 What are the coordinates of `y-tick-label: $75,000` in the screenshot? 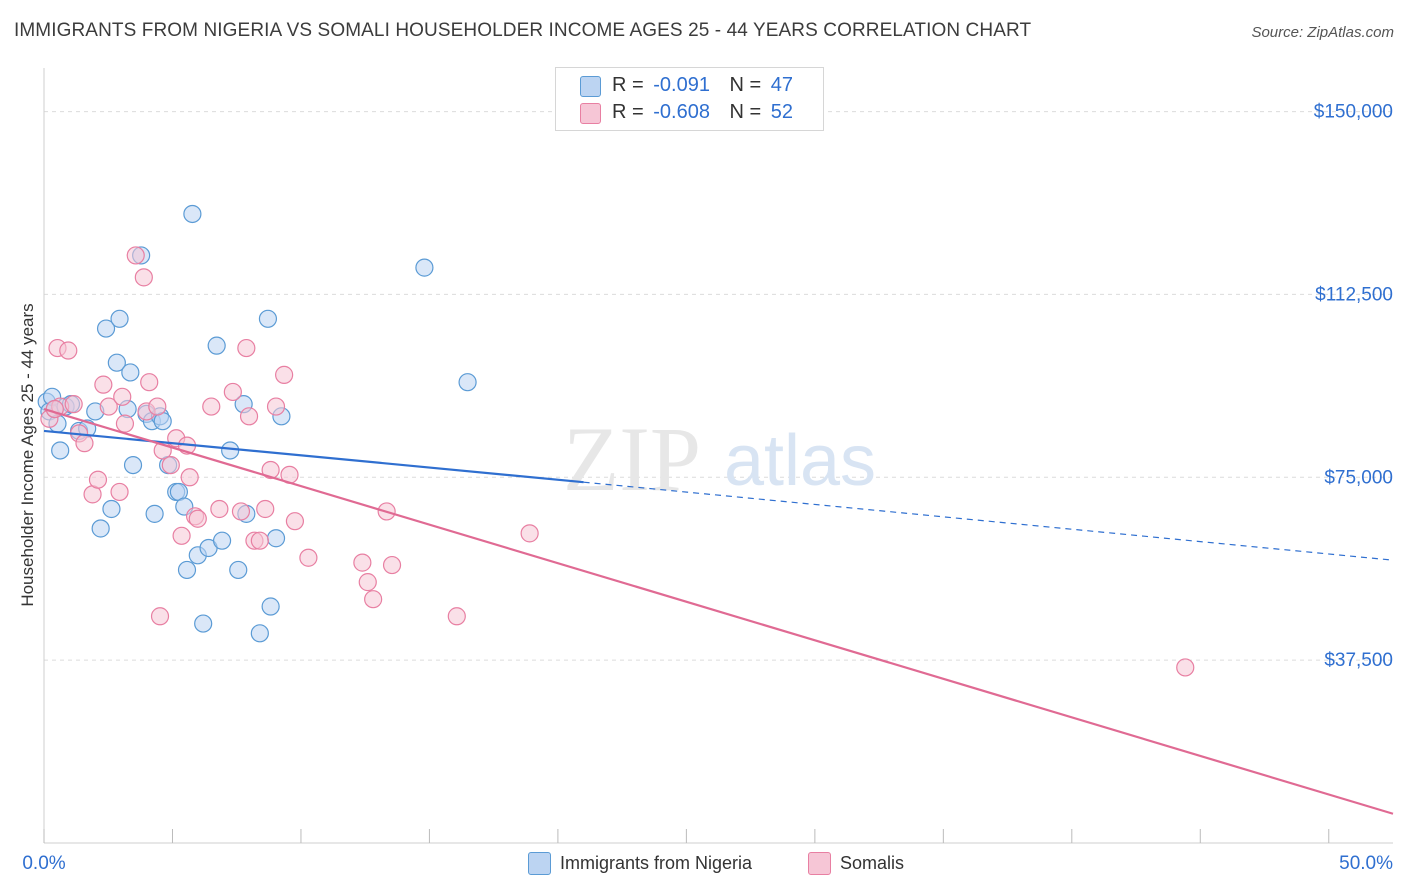 It's located at (1358, 477).